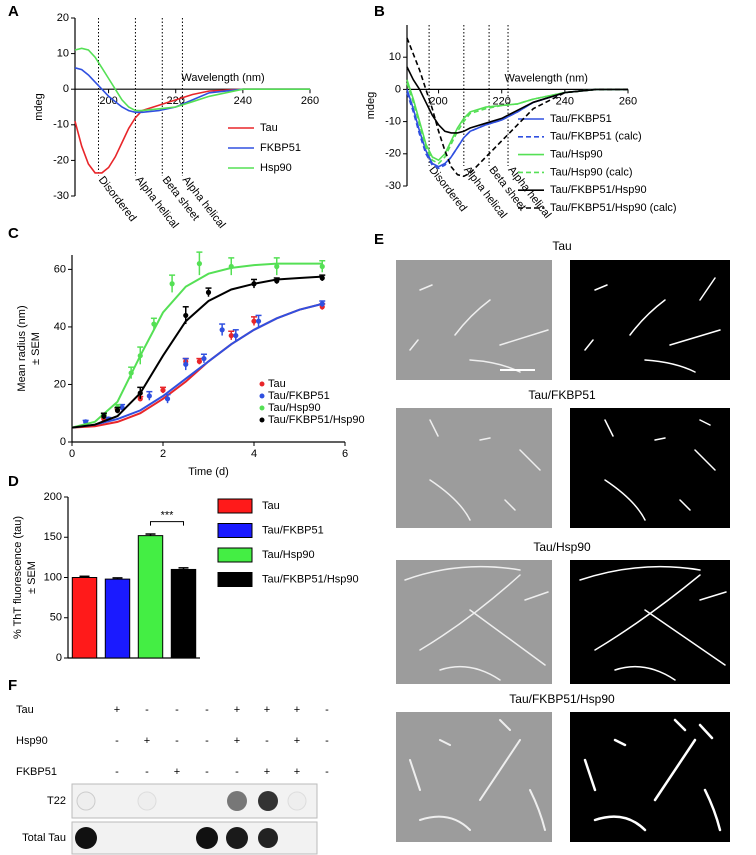 The image size is (756, 855). What do you see at coordinates (13, 233) in the screenshot?
I see `panel-label: C` at bounding box center [13, 233].